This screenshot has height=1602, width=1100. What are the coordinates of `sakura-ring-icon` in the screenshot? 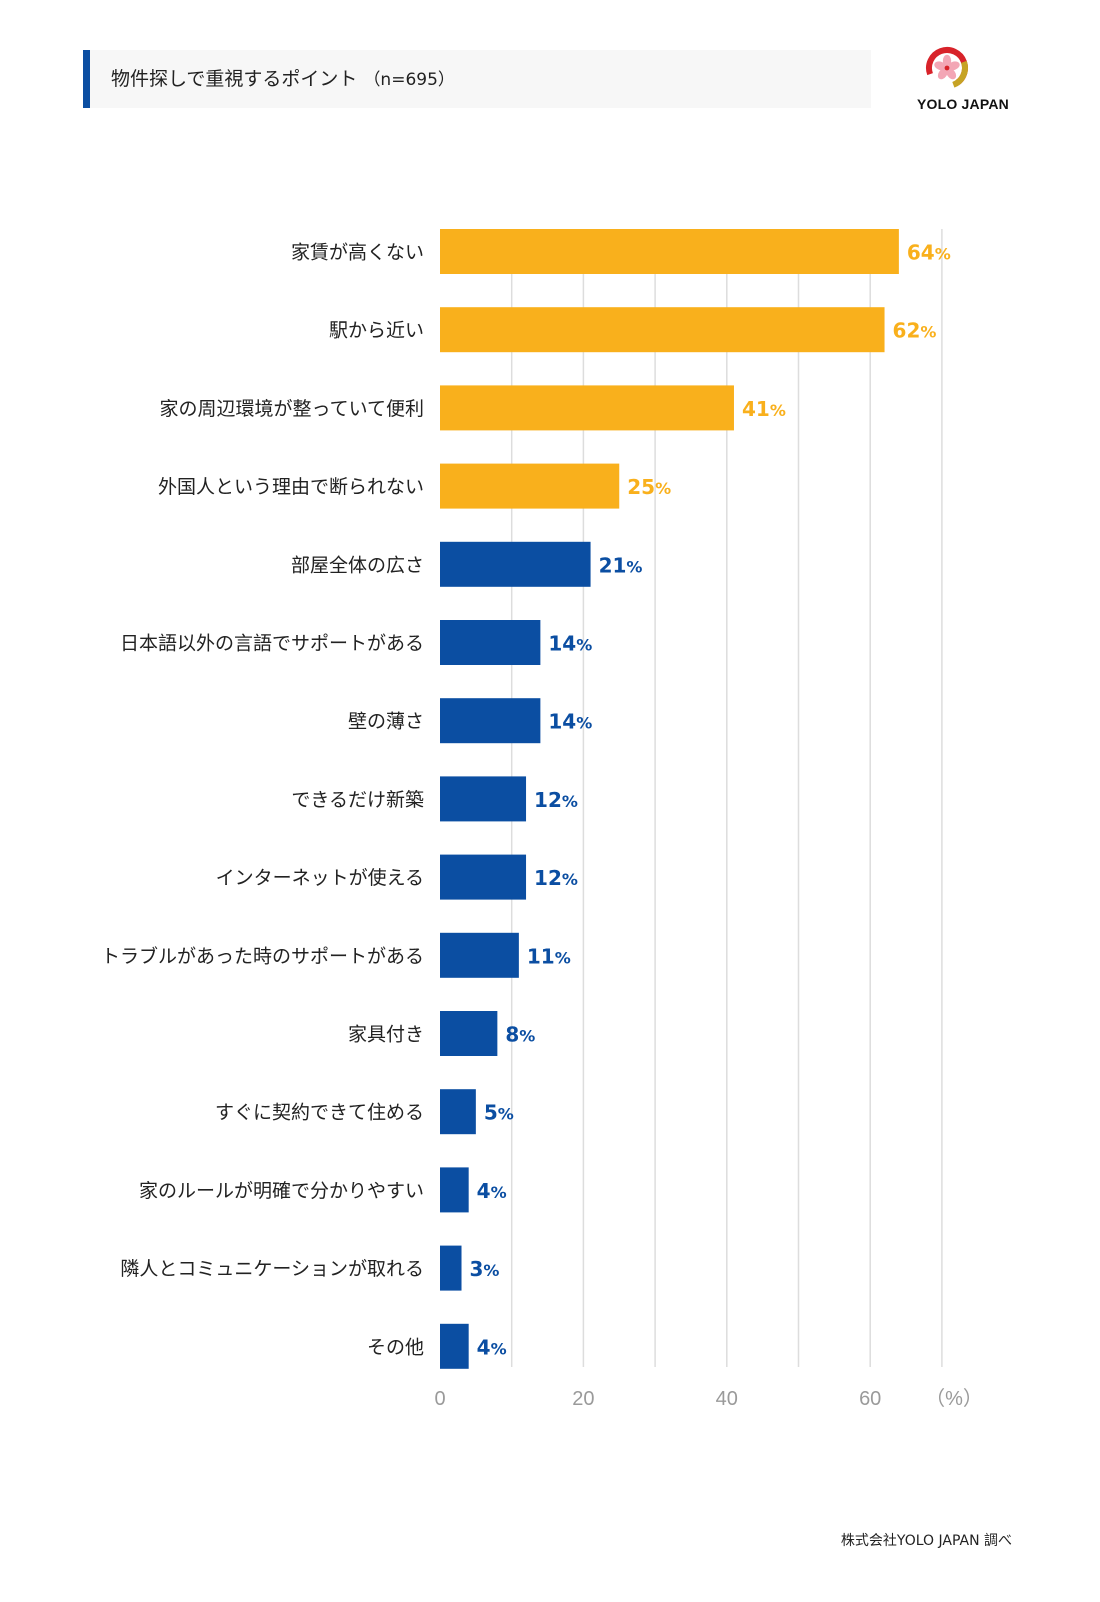 It's located at (947, 68).